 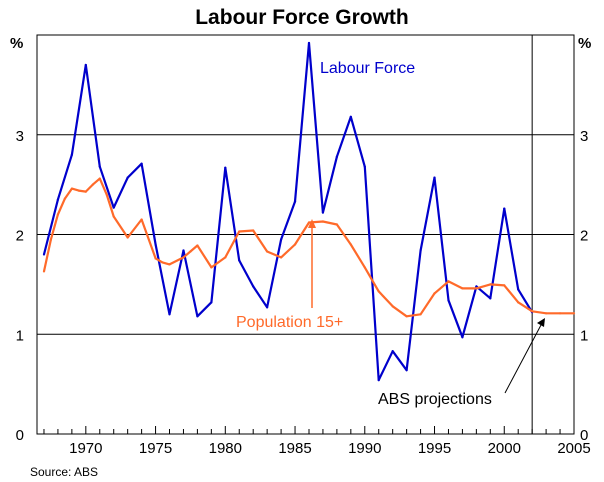 I want to click on y-tick-label-left: 1, so click(x=20, y=335).